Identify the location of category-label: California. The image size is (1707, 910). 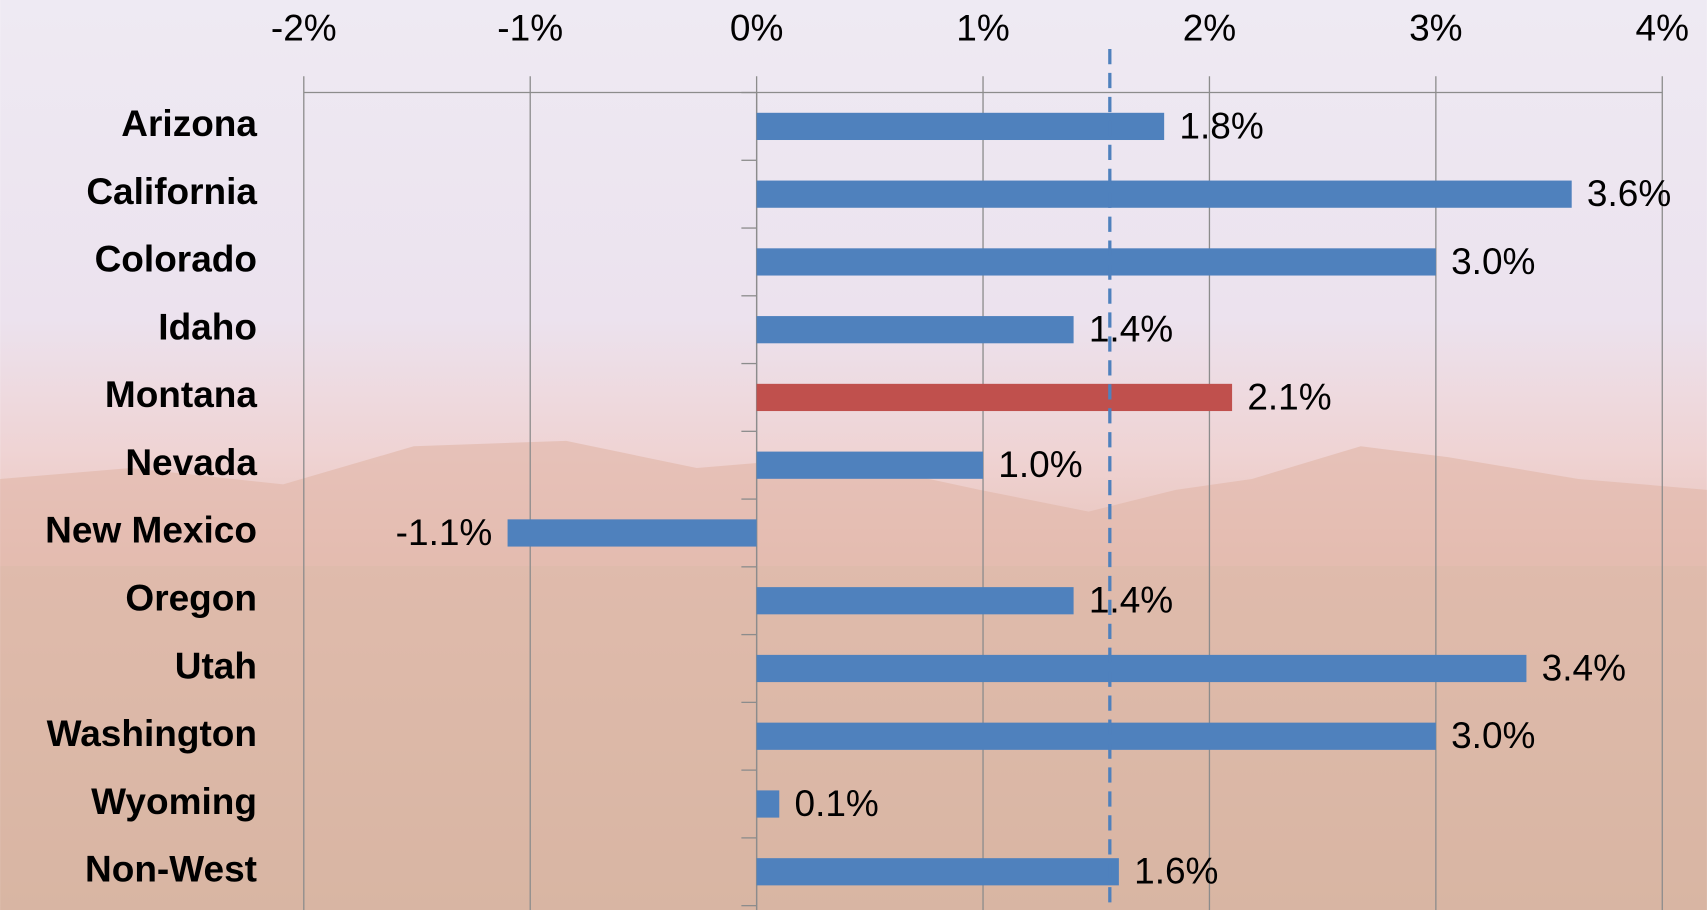
(171, 191).